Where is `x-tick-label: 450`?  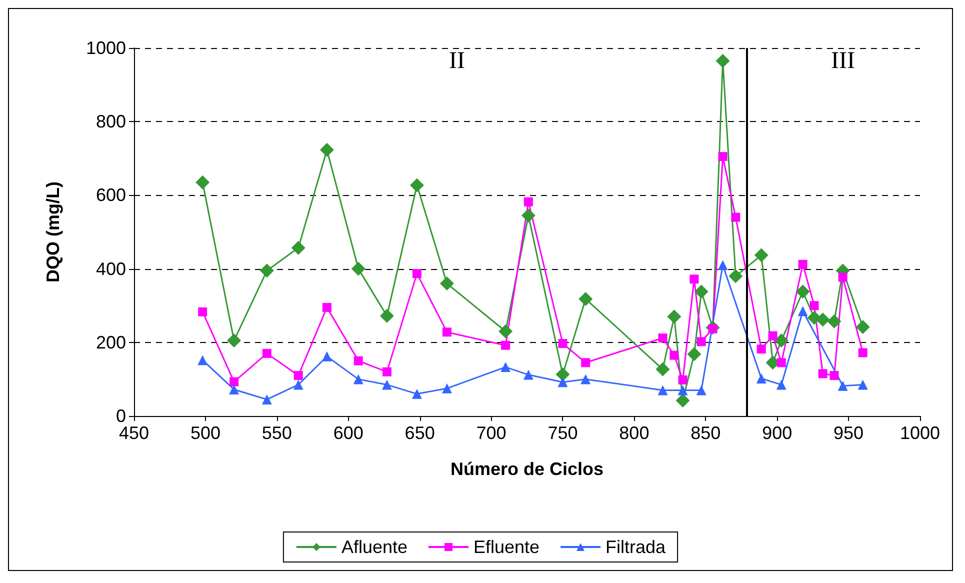 x-tick-label: 450 is located at coordinates (134, 433).